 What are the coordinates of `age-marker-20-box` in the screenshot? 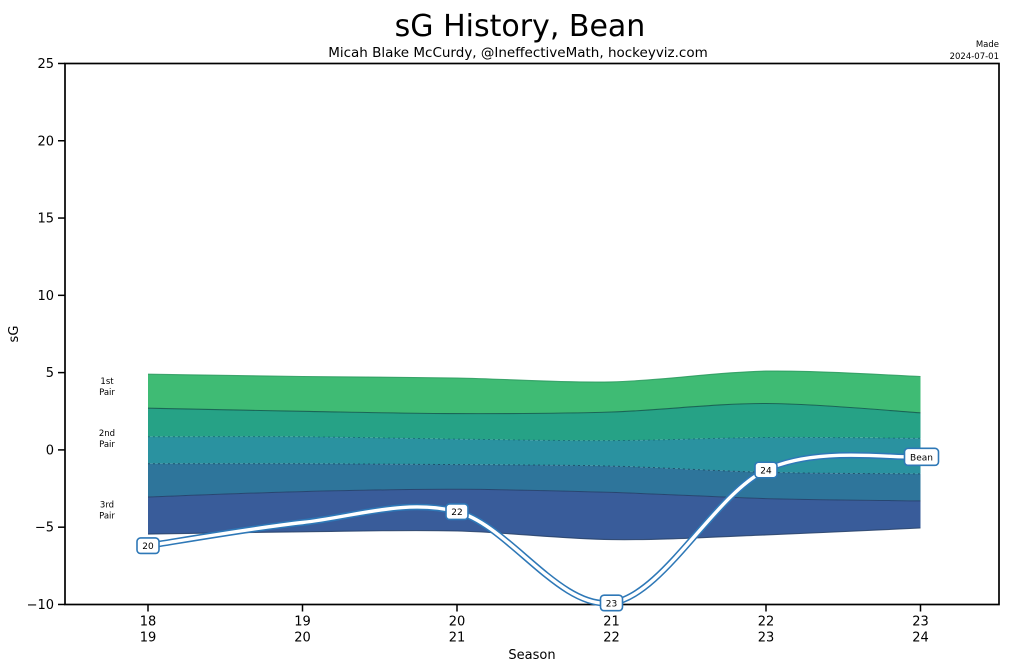 It's located at (148, 546).